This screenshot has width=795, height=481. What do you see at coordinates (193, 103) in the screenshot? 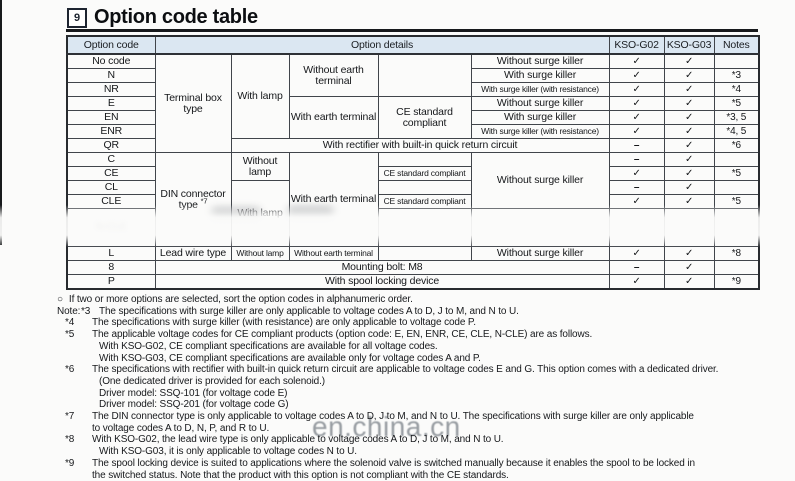
I see `type-terminal-box: Terminal box type` at bounding box center [193, 103].